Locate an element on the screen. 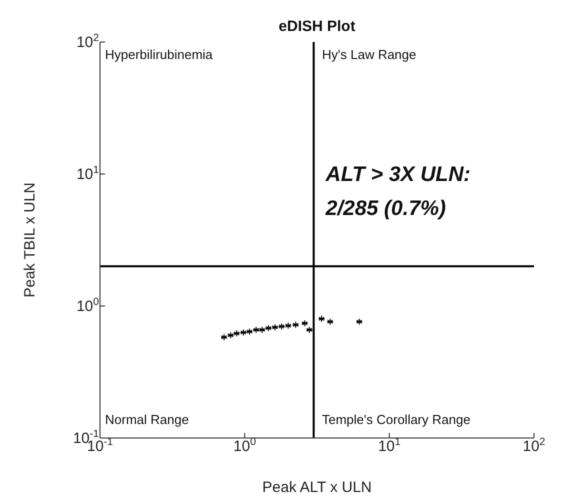 The image size is (577, 500). annotation: Temple's Corollary Range is located at coordinates (396, 420).